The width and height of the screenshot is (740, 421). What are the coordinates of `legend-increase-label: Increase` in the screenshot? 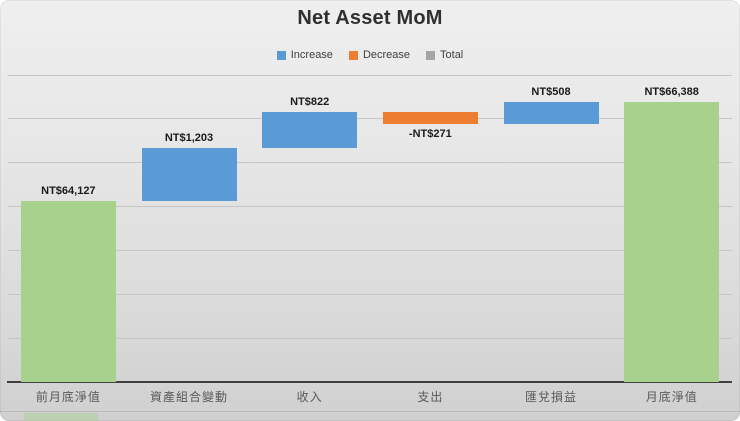 It's located at (311, 55).